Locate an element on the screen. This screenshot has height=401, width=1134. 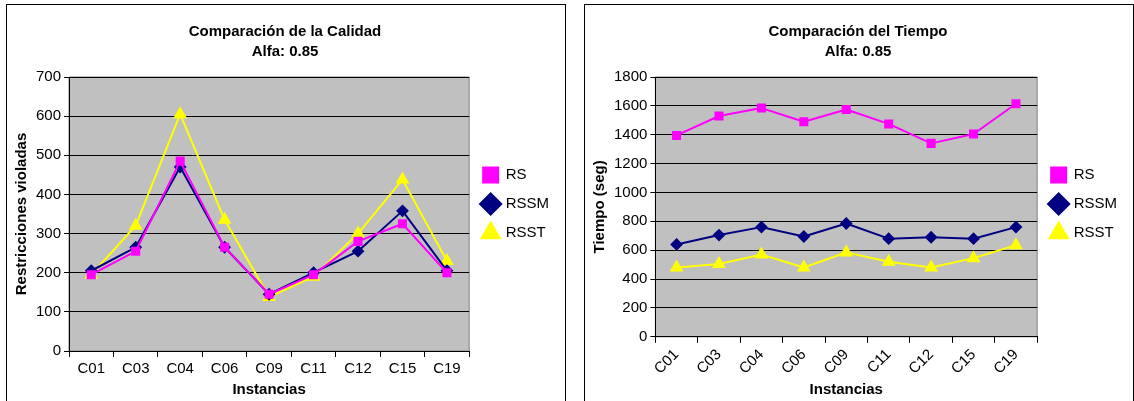
chart-title: Comparación del Tiempo is located at coordinates (858, 31).